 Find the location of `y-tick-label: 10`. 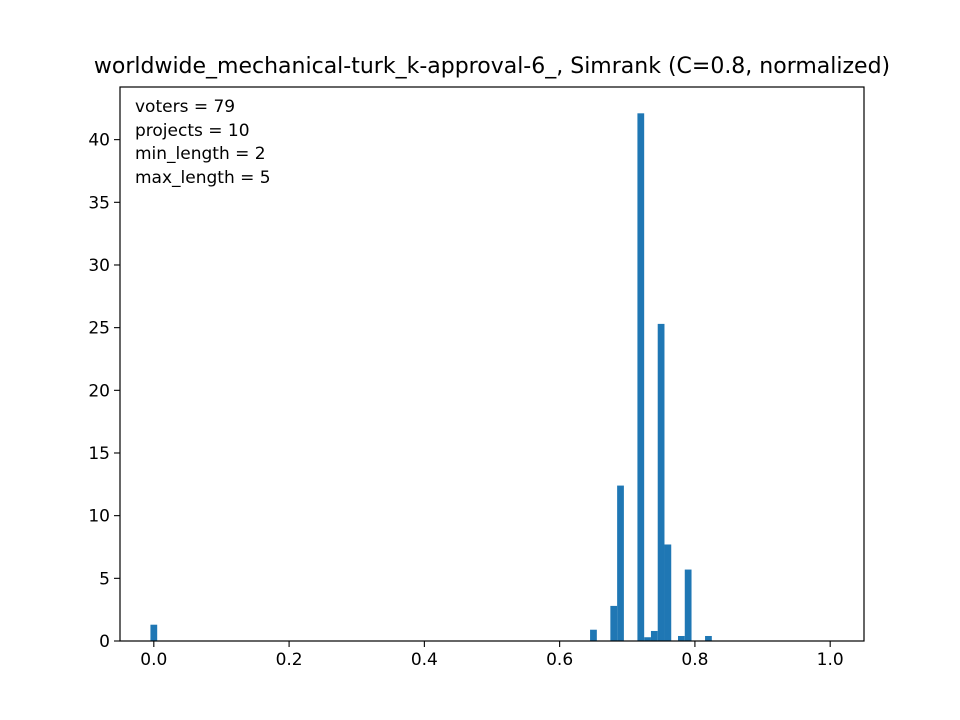

y-tick-label: 10 is located at coordinates (99, 517).